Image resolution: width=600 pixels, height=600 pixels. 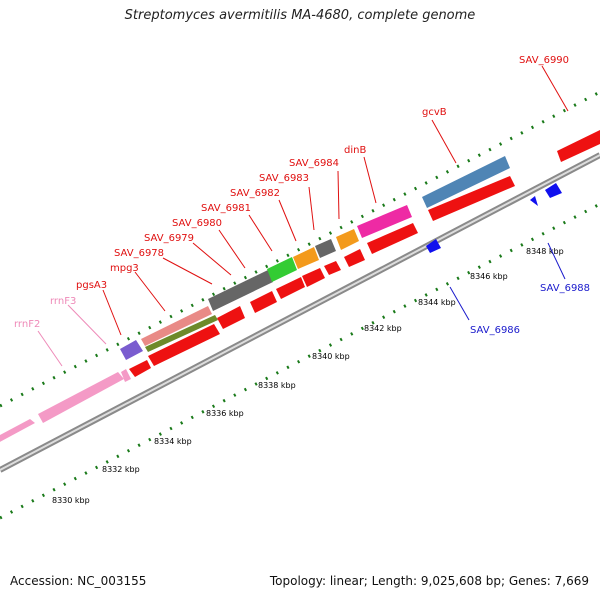 I want to click on scale-label-8332: 8332 kbp, so click(x=121, y=469).